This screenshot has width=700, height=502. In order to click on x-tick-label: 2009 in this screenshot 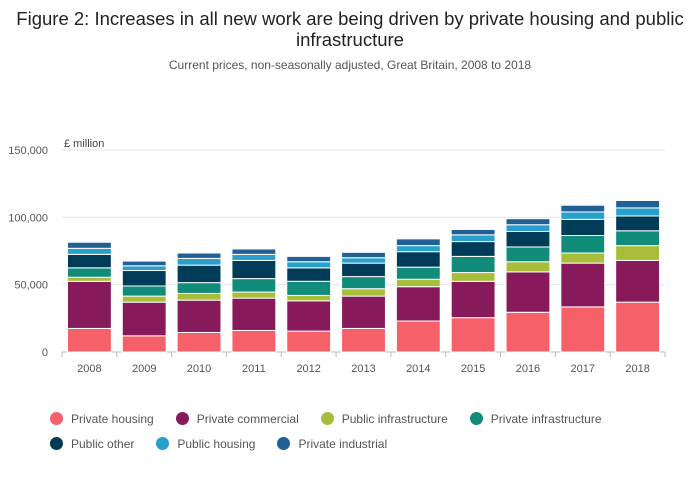, I will do `click(144, 369)`.